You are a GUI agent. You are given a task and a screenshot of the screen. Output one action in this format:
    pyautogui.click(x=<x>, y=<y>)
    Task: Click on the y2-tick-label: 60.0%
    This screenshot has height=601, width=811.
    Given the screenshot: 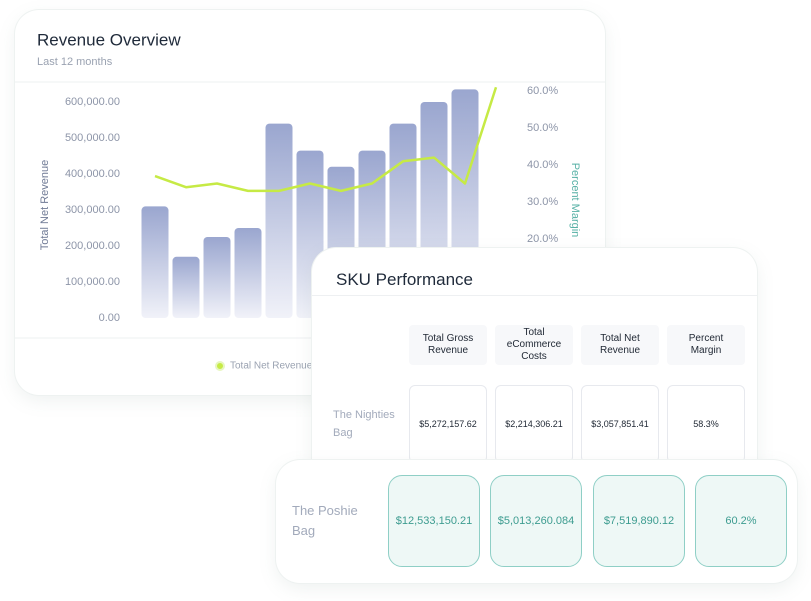 What is the action you would take?
    pyautogui.click(x=542, y=91)
    